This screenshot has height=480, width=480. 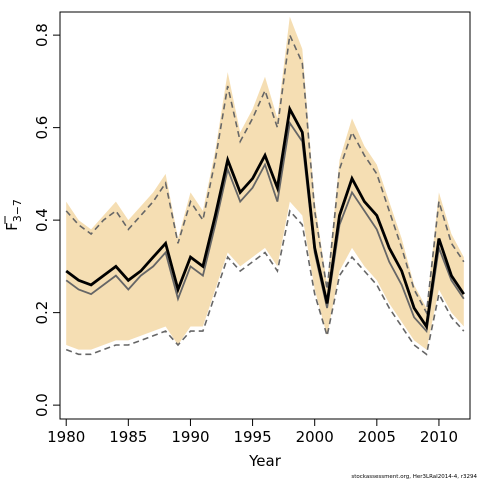 I want to click on x-axis: 1980 1985 1990 1995 2000 2005 2010, so click(x=252, y=432).